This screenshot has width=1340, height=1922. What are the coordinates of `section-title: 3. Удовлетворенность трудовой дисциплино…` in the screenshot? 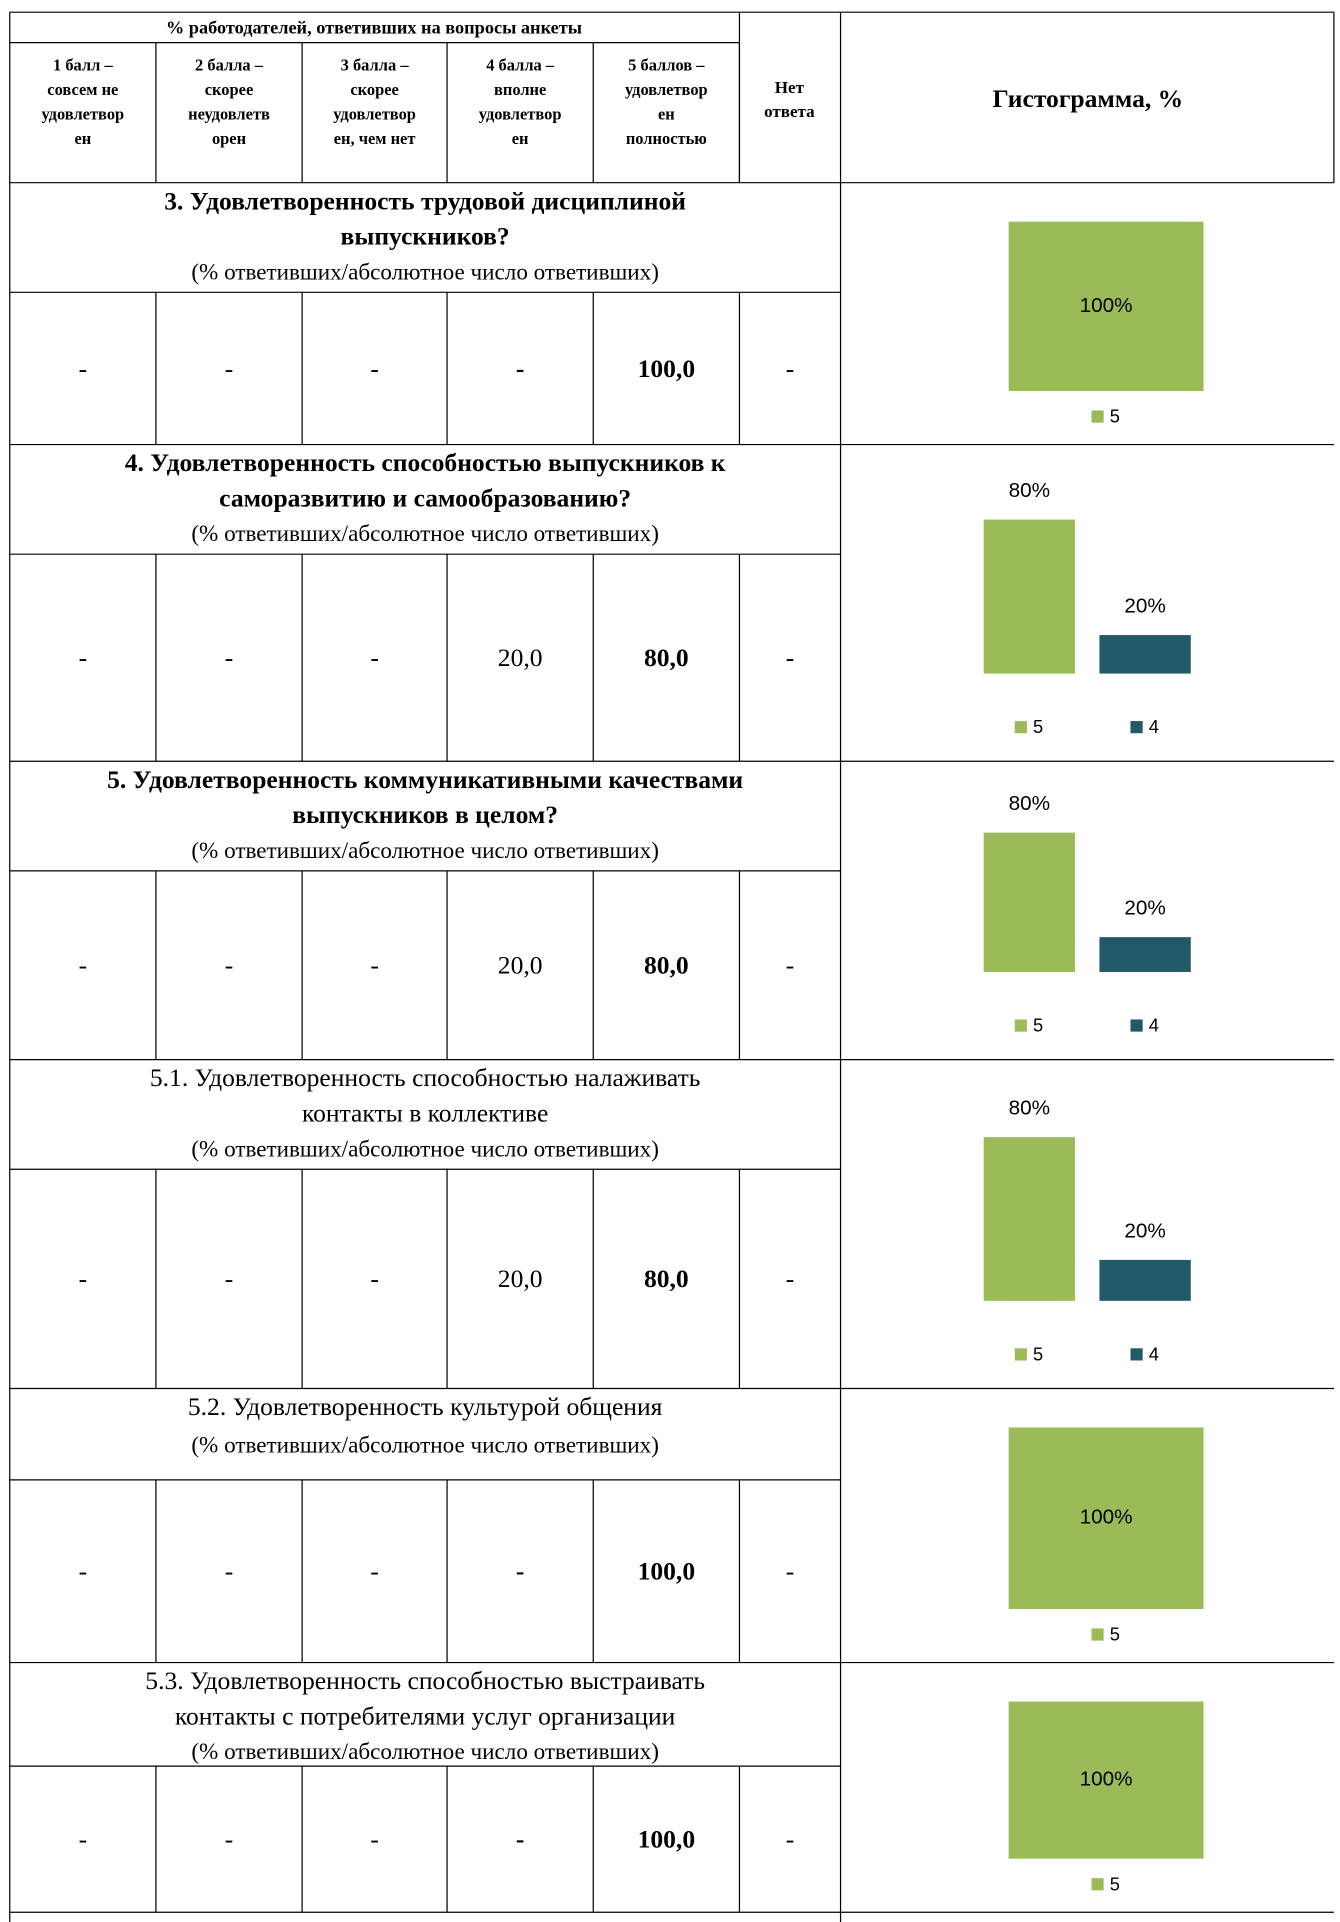 It's located at (425, 200).